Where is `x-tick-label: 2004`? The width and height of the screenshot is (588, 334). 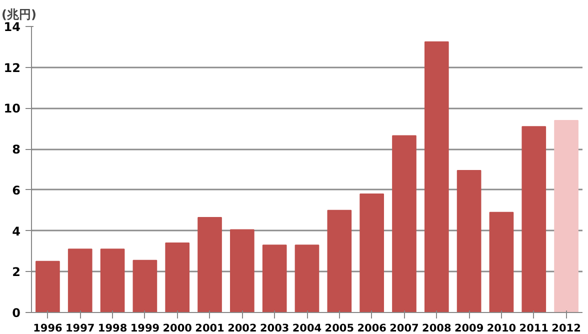 x-tick-label: 2004 is located at coordinates (307, 328).